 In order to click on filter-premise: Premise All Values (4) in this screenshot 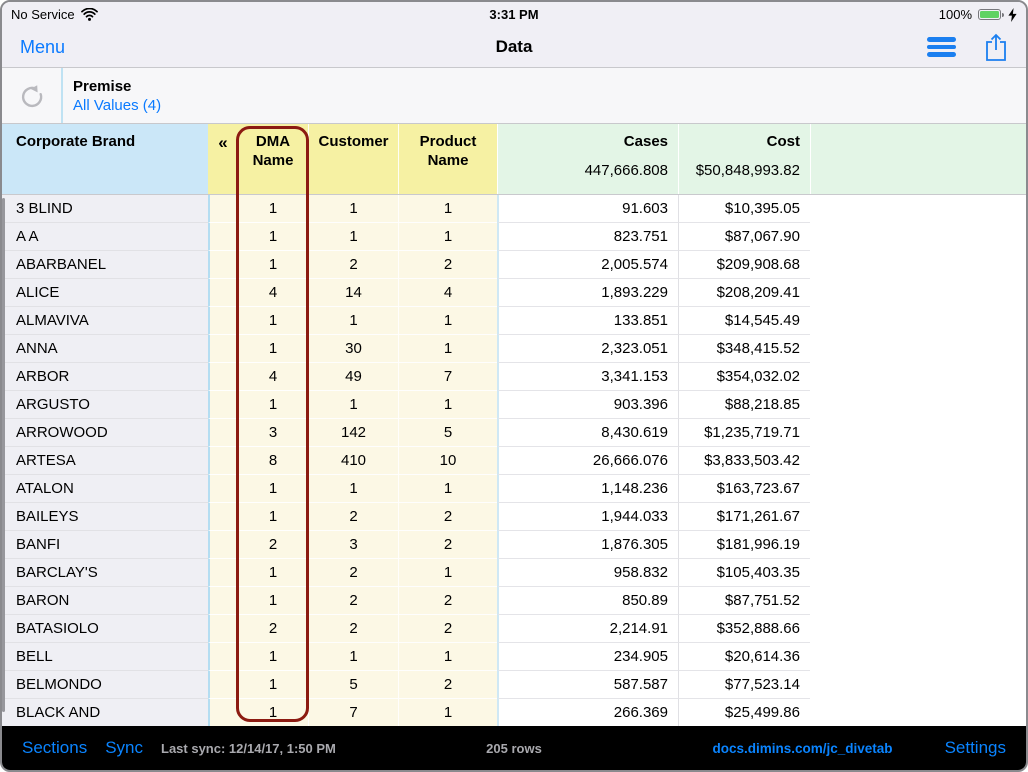, I will do `click(112, 95)`.